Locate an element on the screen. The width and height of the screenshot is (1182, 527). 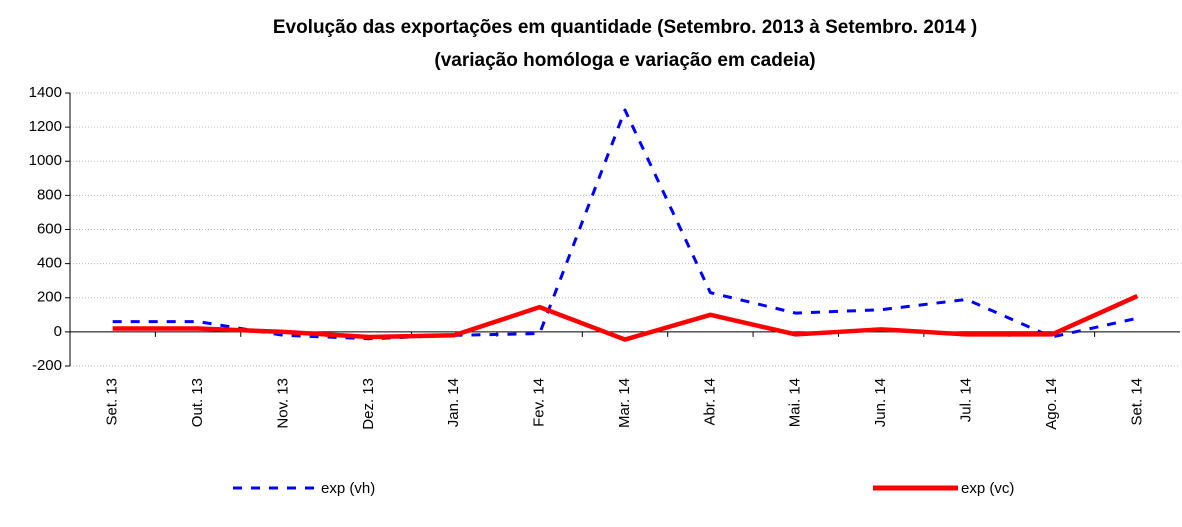
x-tick-label: Jun. 14 is located at coordinates (880, 402).